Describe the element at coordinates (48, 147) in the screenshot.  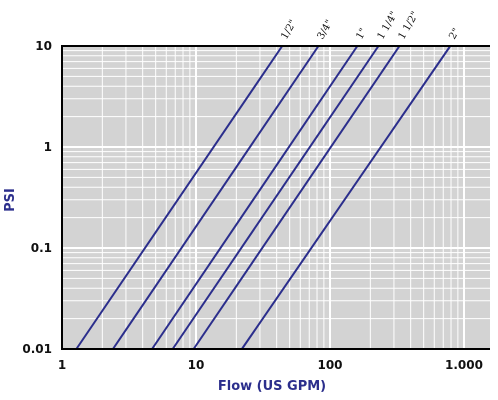
I see `y-tick-label: 1` at that location.